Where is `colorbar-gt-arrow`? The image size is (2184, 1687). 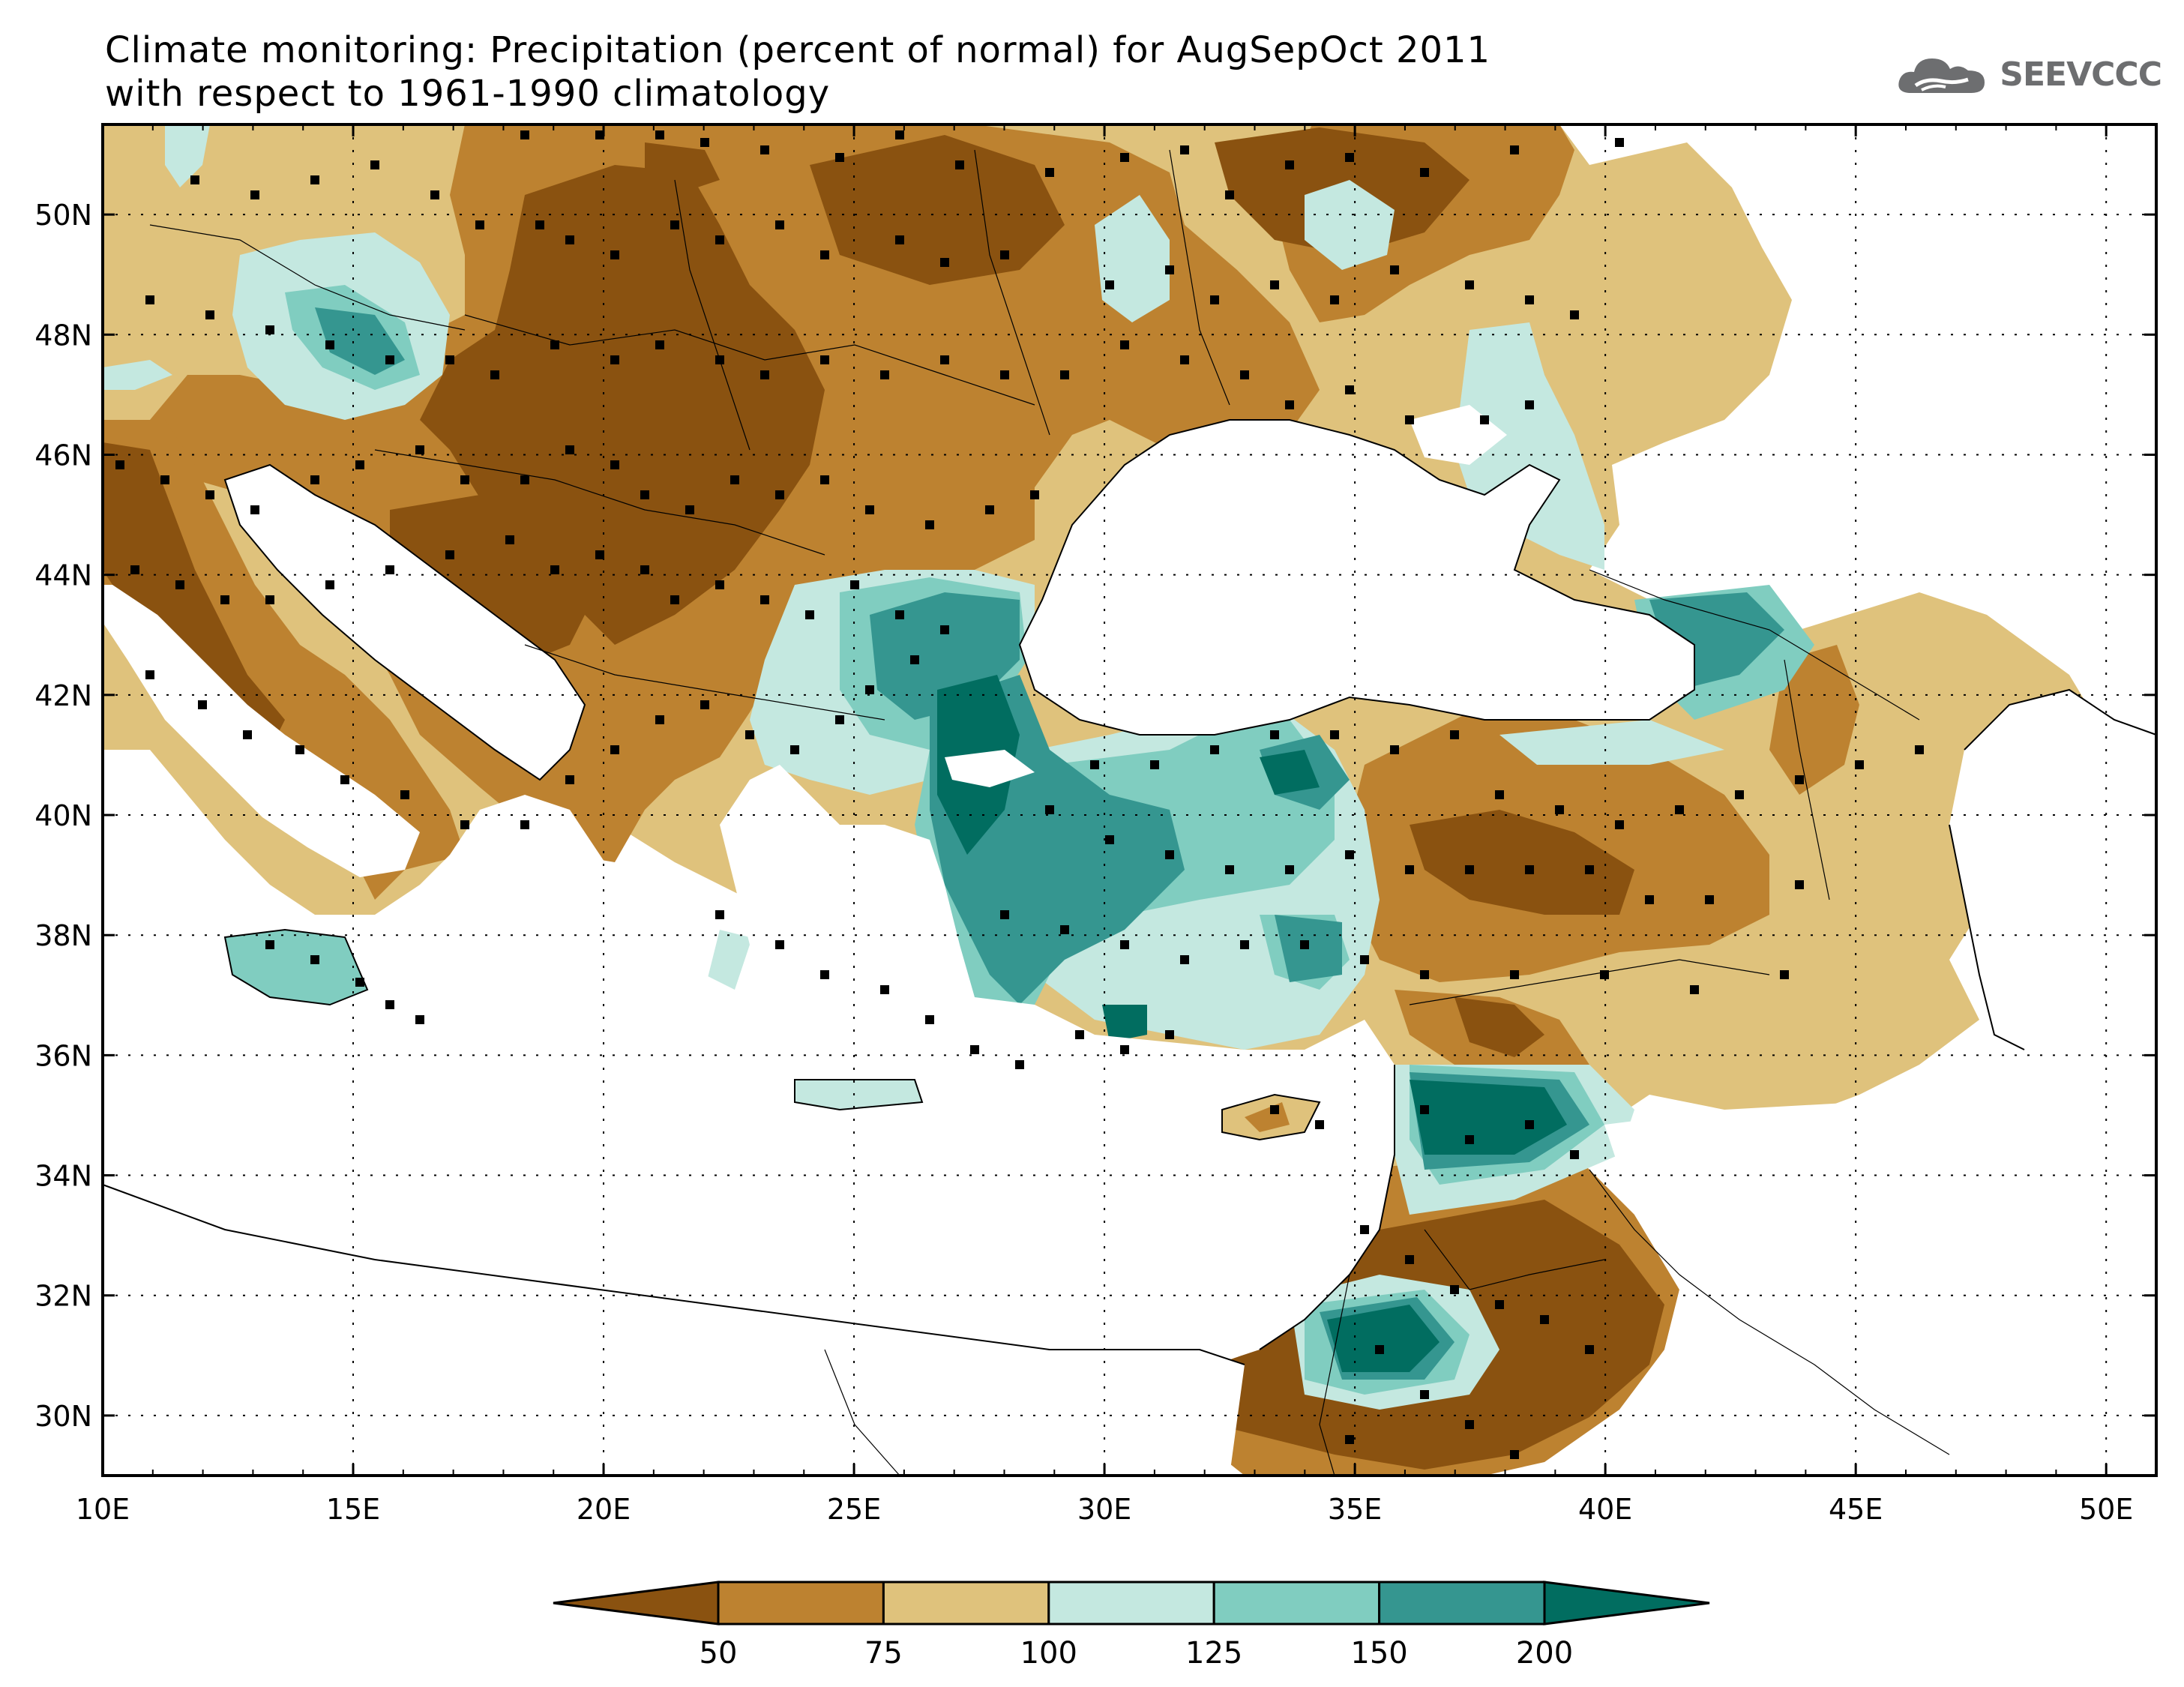
colorbar-gt-arrow is located at coordinates (1626, 1603).